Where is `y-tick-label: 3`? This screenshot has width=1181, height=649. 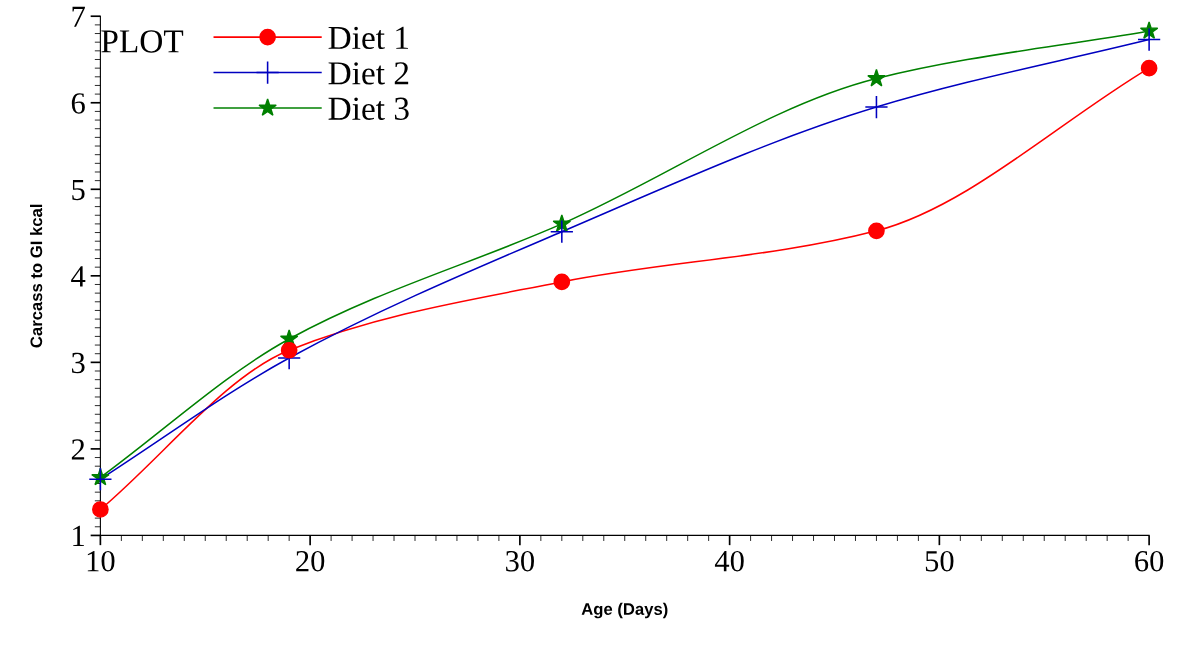 y-tick-label: 3 is located at coordinates (78, 363).